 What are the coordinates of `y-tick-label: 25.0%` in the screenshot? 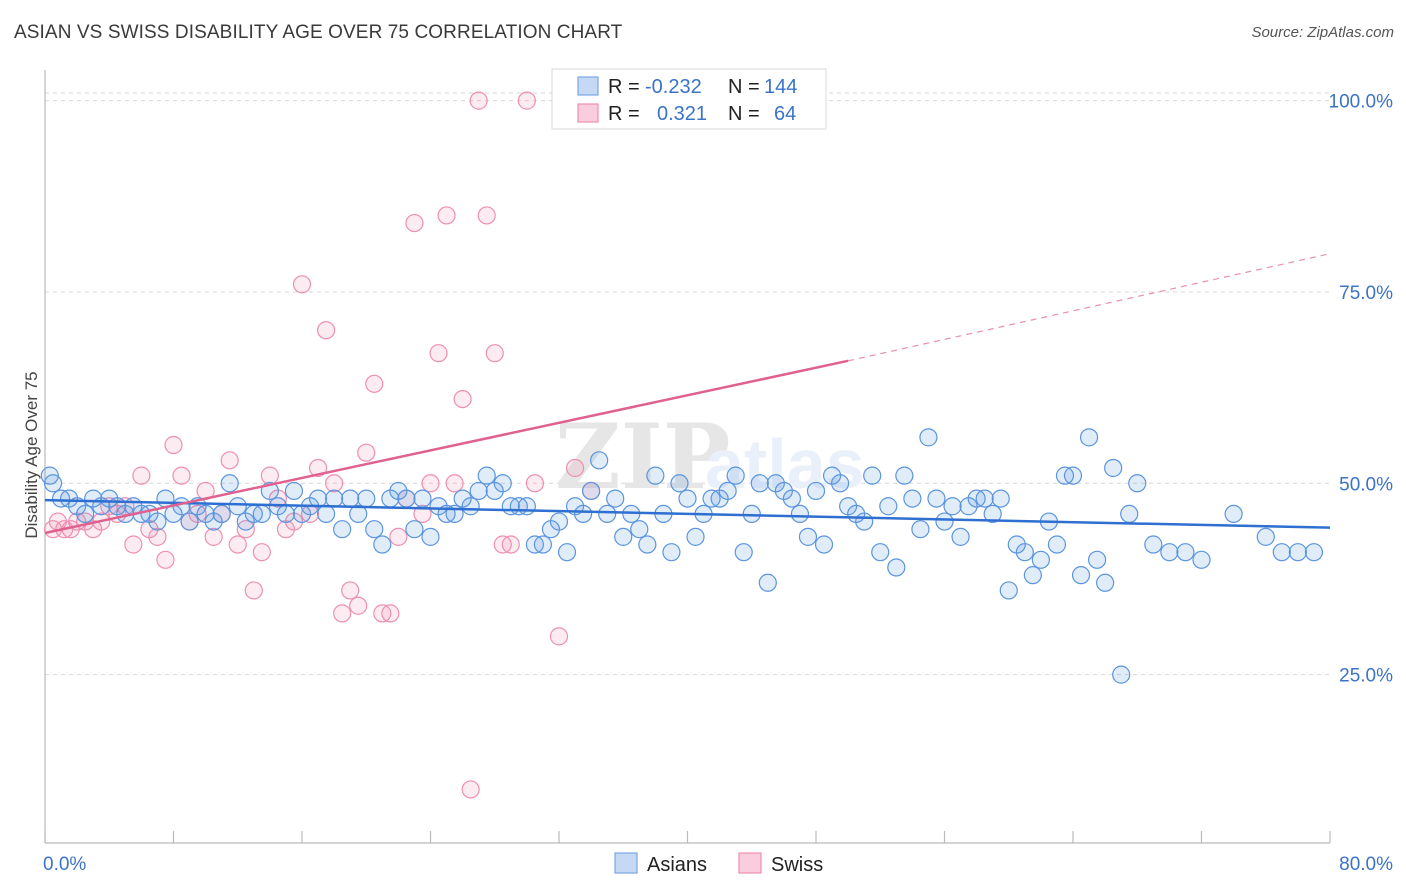 It's located at (1366, 676).